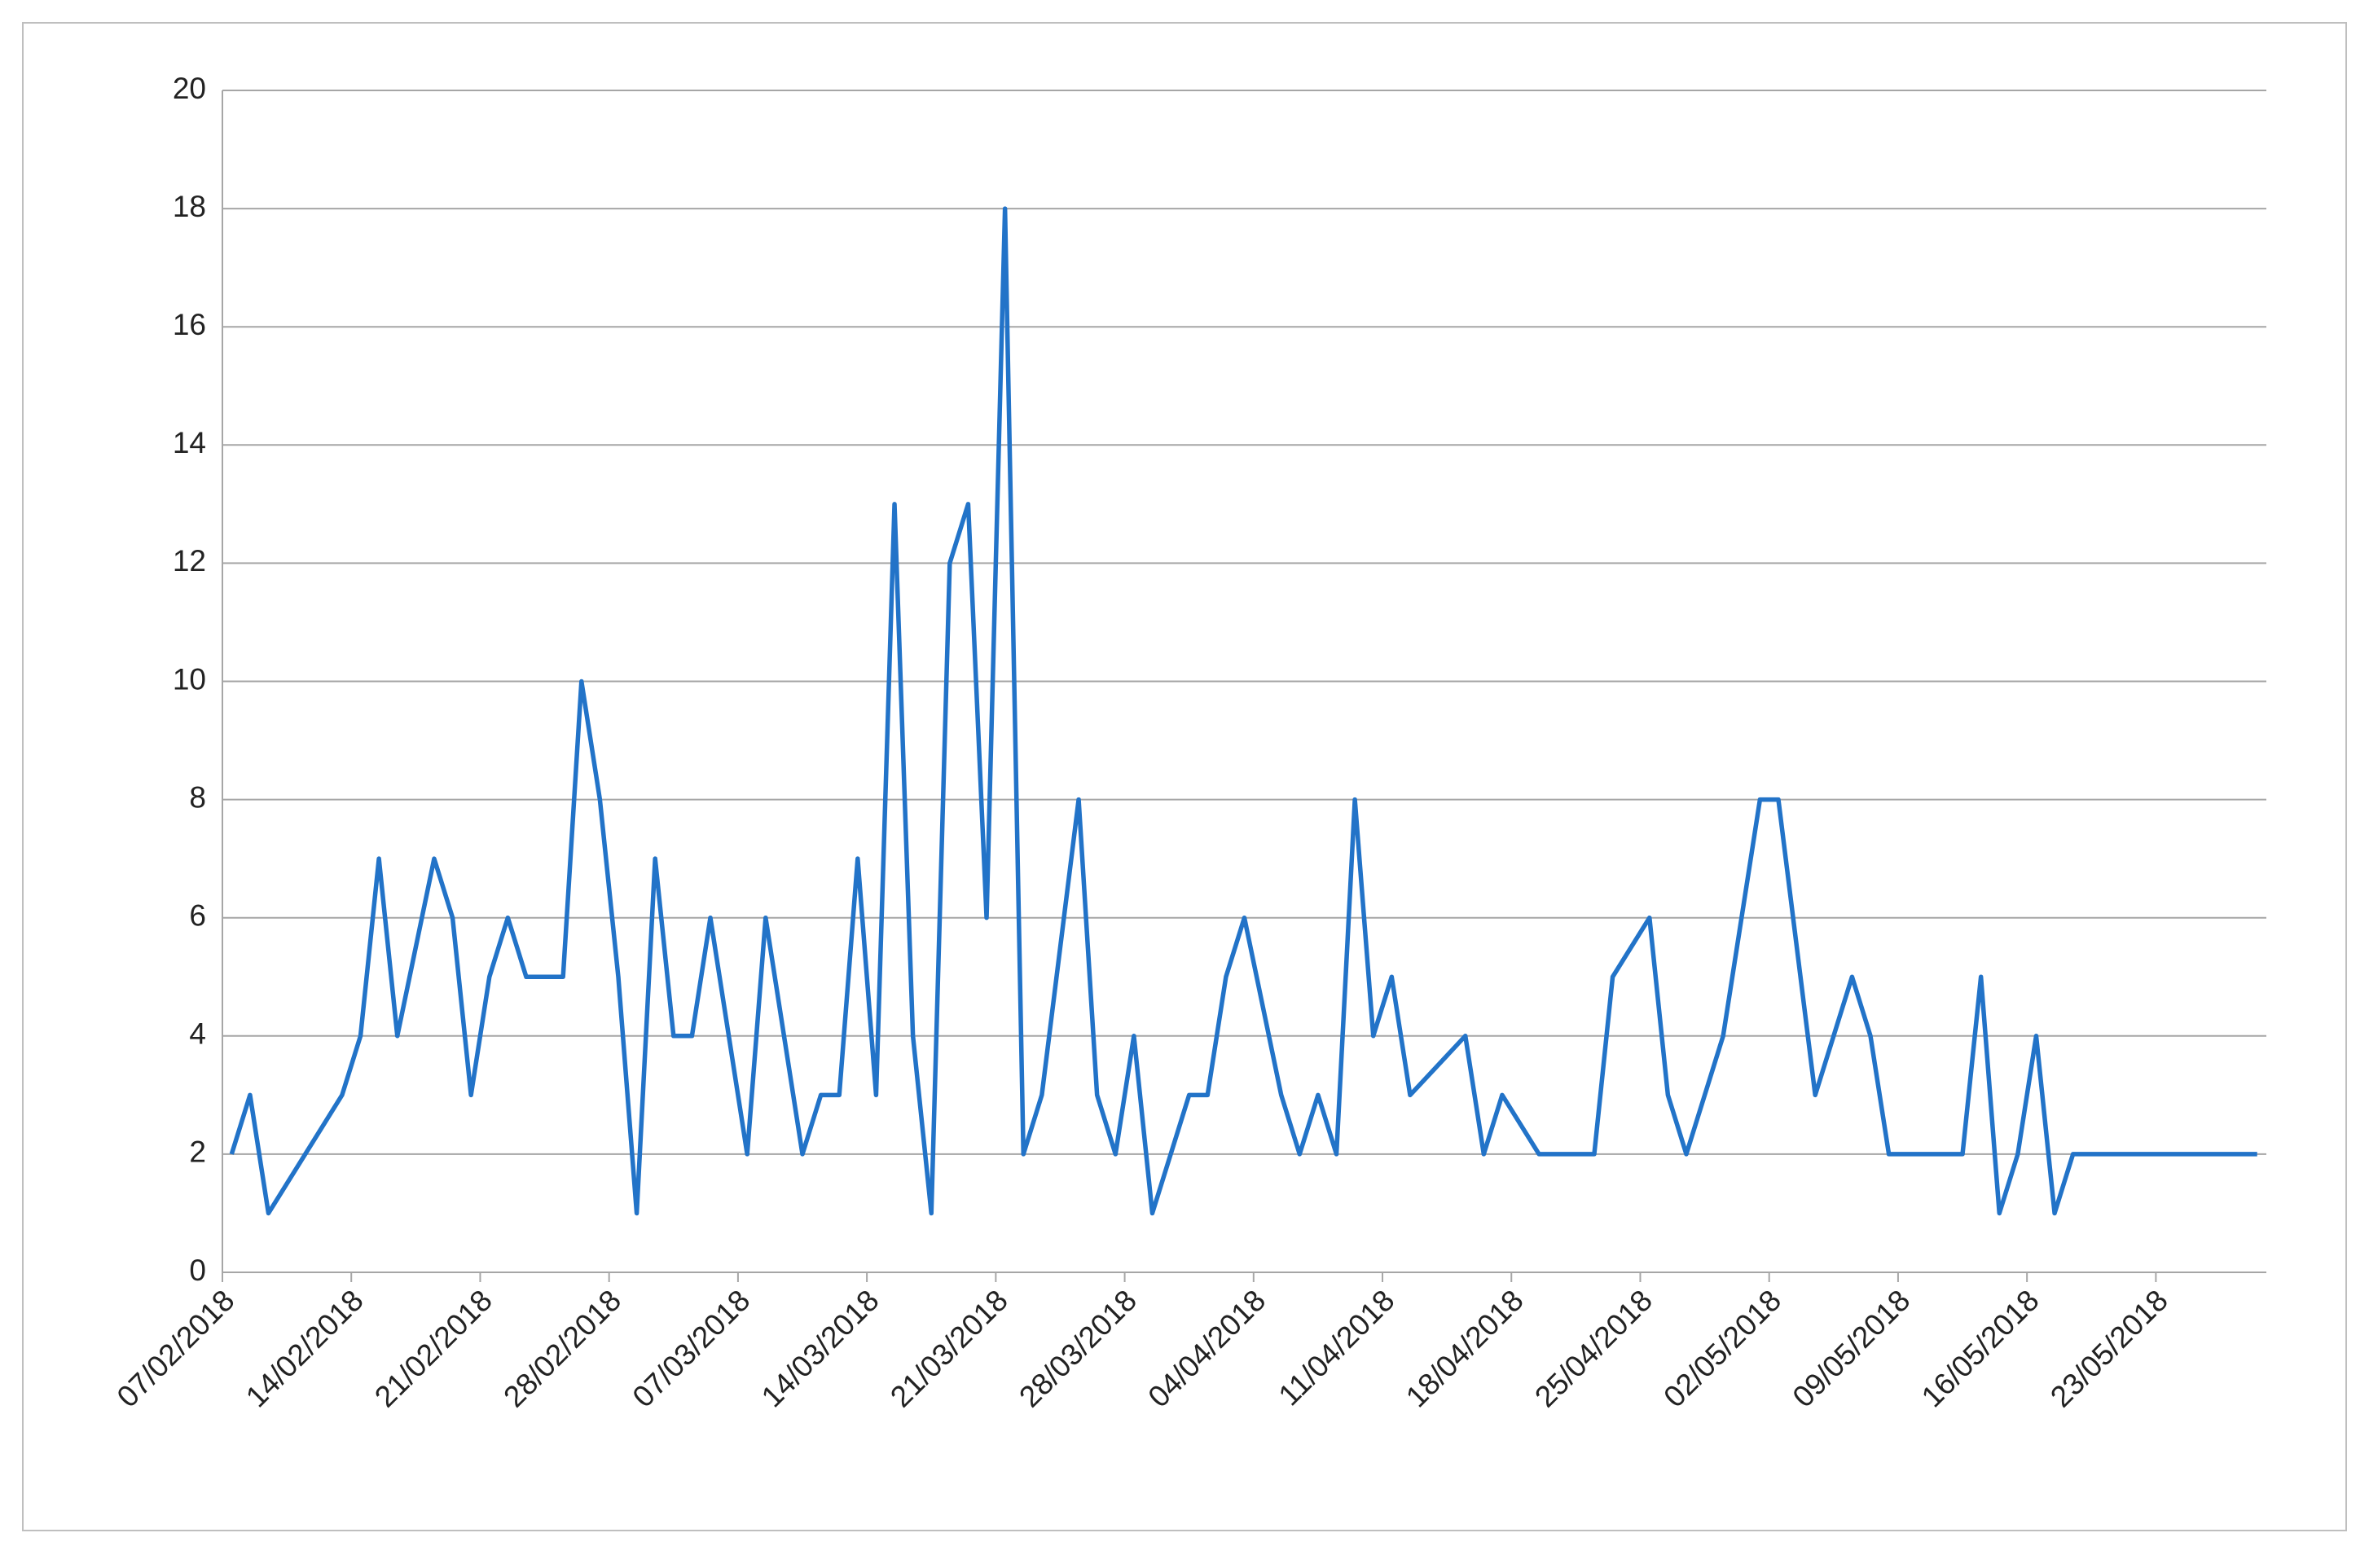  What do you see at coordinates (198, 1152) in the screenshot?
I see `y-tick-label: 2` at bounding box center [198, 1152].